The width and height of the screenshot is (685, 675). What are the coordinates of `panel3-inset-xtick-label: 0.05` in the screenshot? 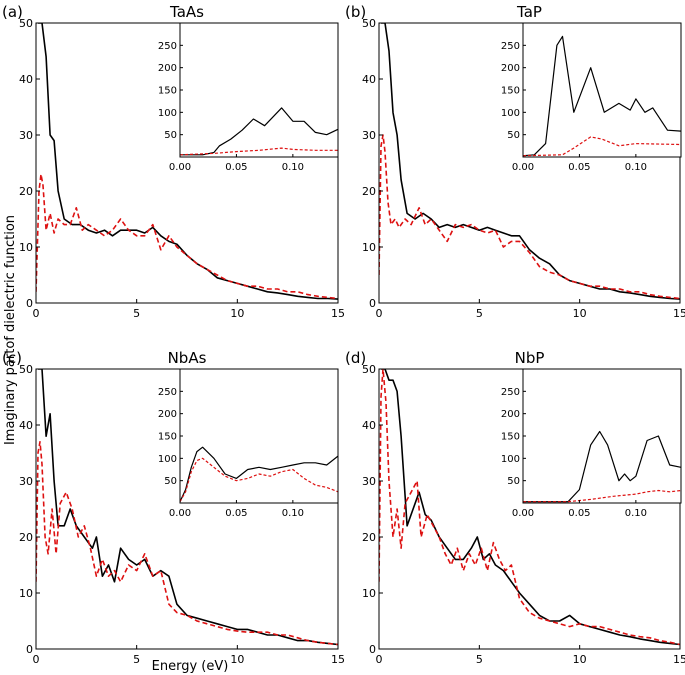 It's located at (579, 513).